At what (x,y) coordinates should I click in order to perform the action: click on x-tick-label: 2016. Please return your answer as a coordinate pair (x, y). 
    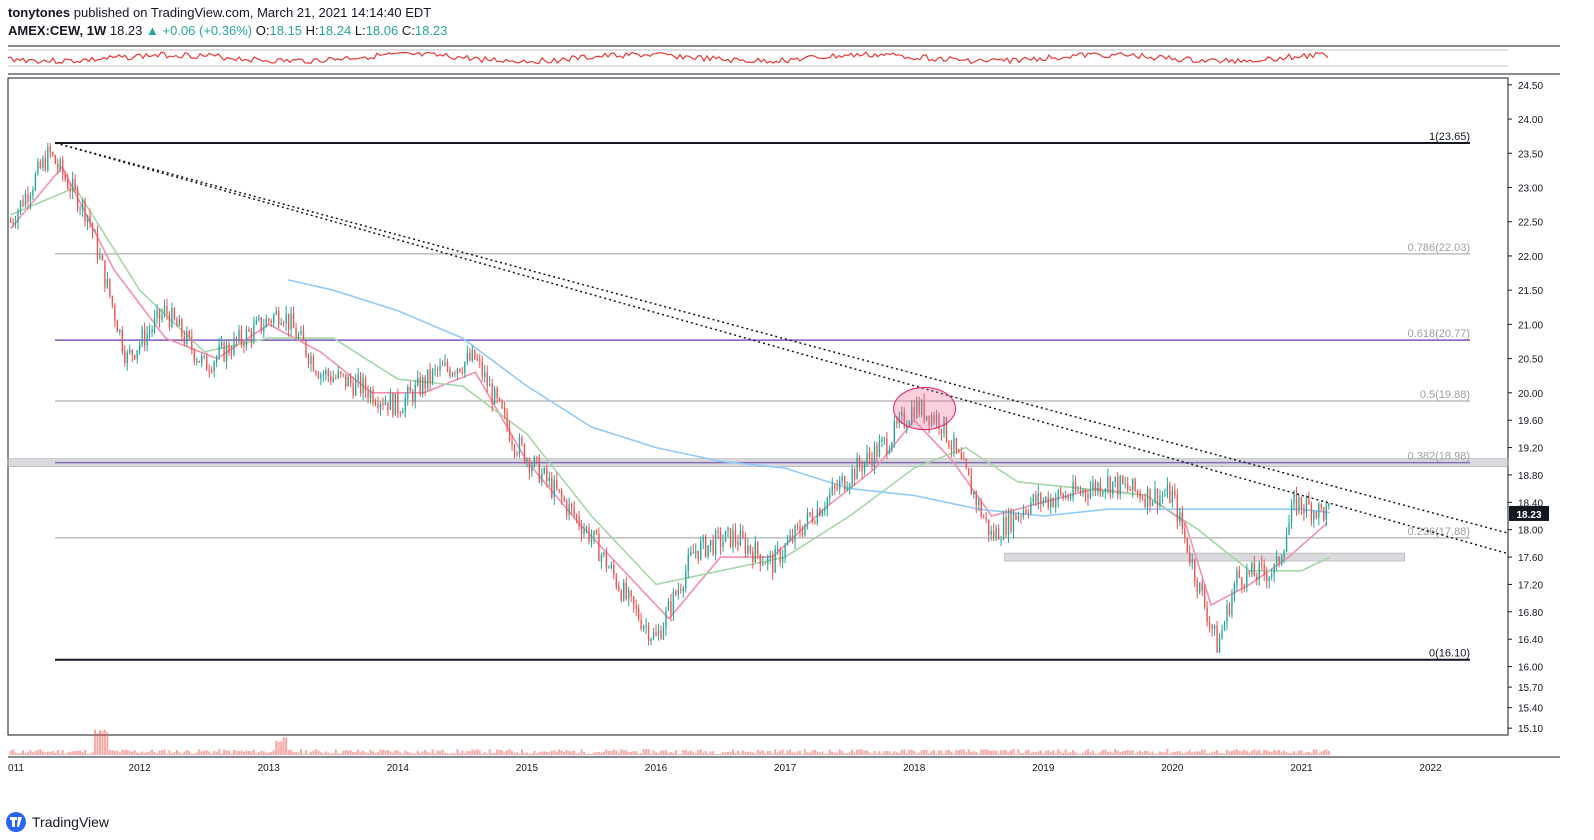
    Looking at the image, I should click on (656, 768).